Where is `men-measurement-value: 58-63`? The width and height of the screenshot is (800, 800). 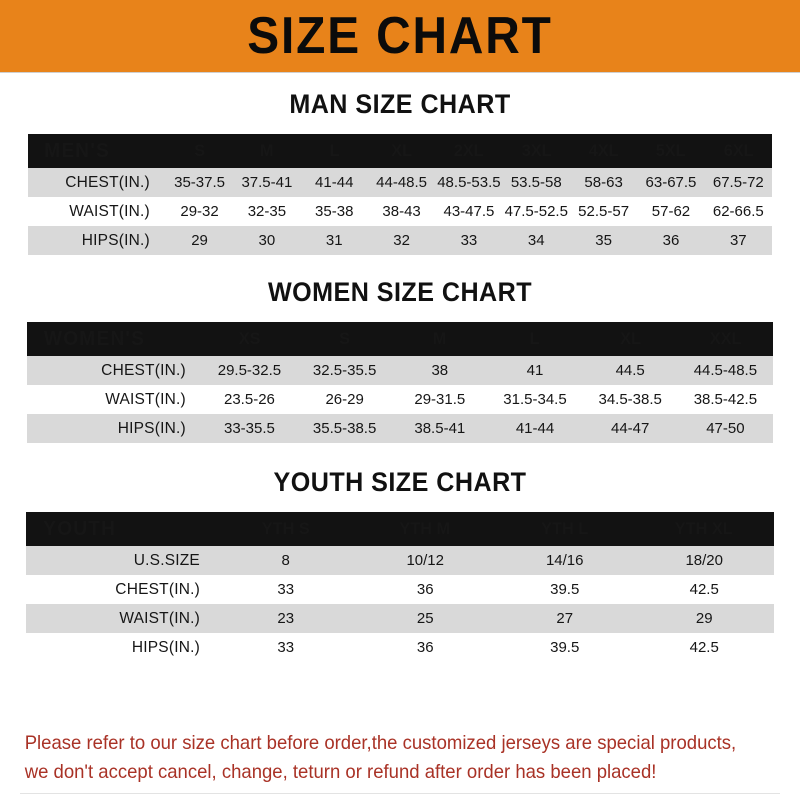
men-measurement-value: 58-63 is located at coordinates (603, 182).